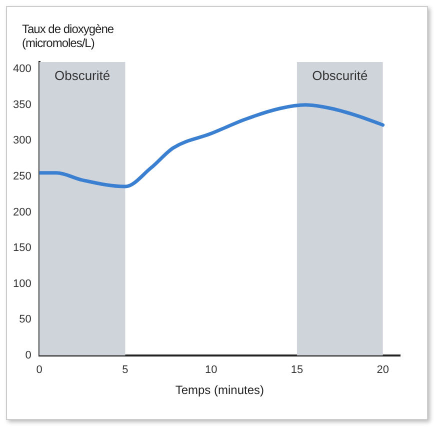 The width and height of the screenshot is (440, 428). What do you see at coordinates (68, 36) in the screenshot?
I see `y-axis-title: Taux de dioxygène (micromoles/L)` at bounding box center [68, 36].